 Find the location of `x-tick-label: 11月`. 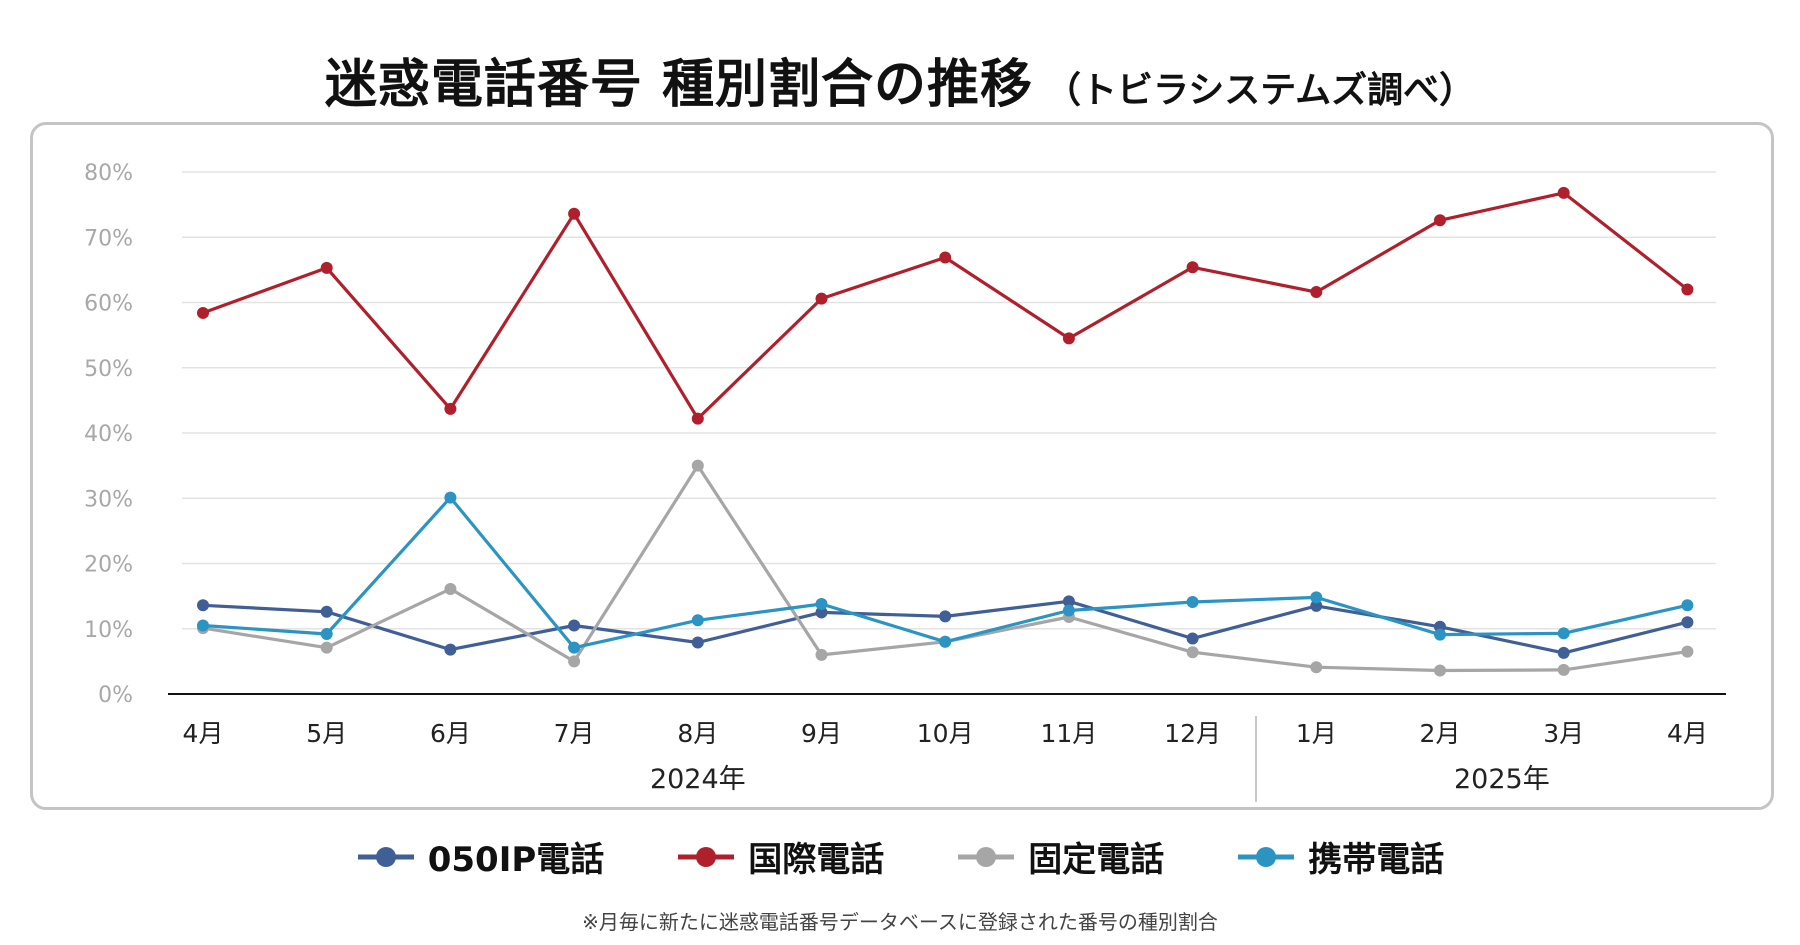

x-tick-label: 11月 is located at coordinates (1068, 733).